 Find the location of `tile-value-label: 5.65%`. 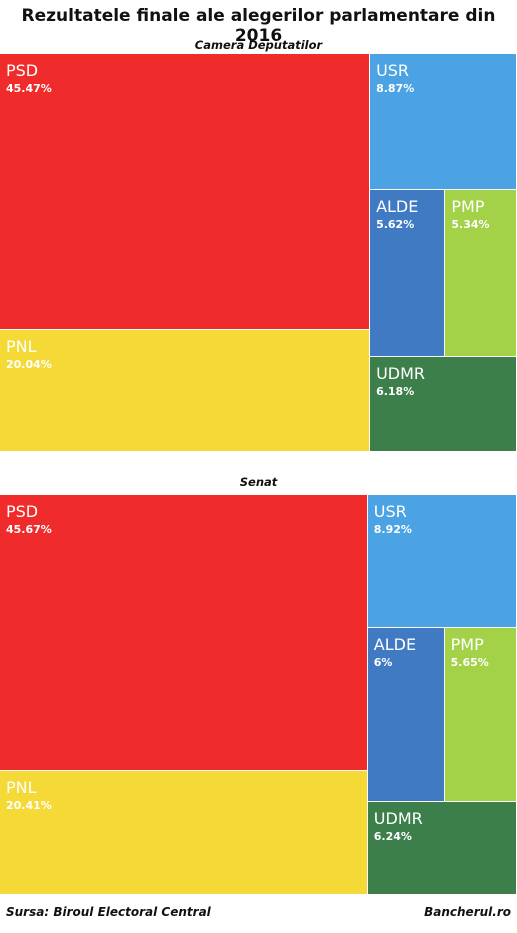

tile-value-label: 5.65% is located at coordinates (469, 663).